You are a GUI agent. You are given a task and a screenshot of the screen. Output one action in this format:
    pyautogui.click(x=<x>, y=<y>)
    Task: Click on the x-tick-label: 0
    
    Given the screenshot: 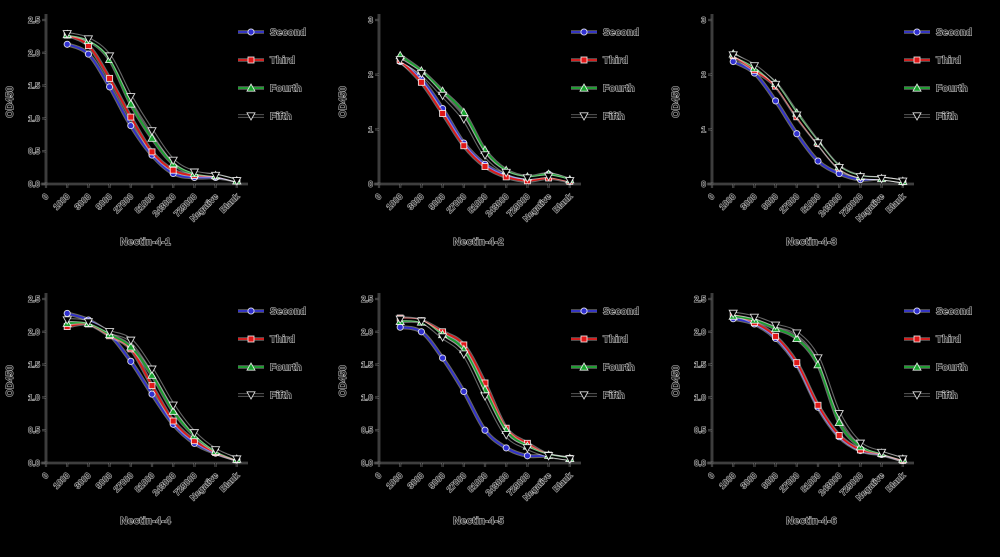 What is the action you would take?
    pyautogui.click(x=378, y=196)
    